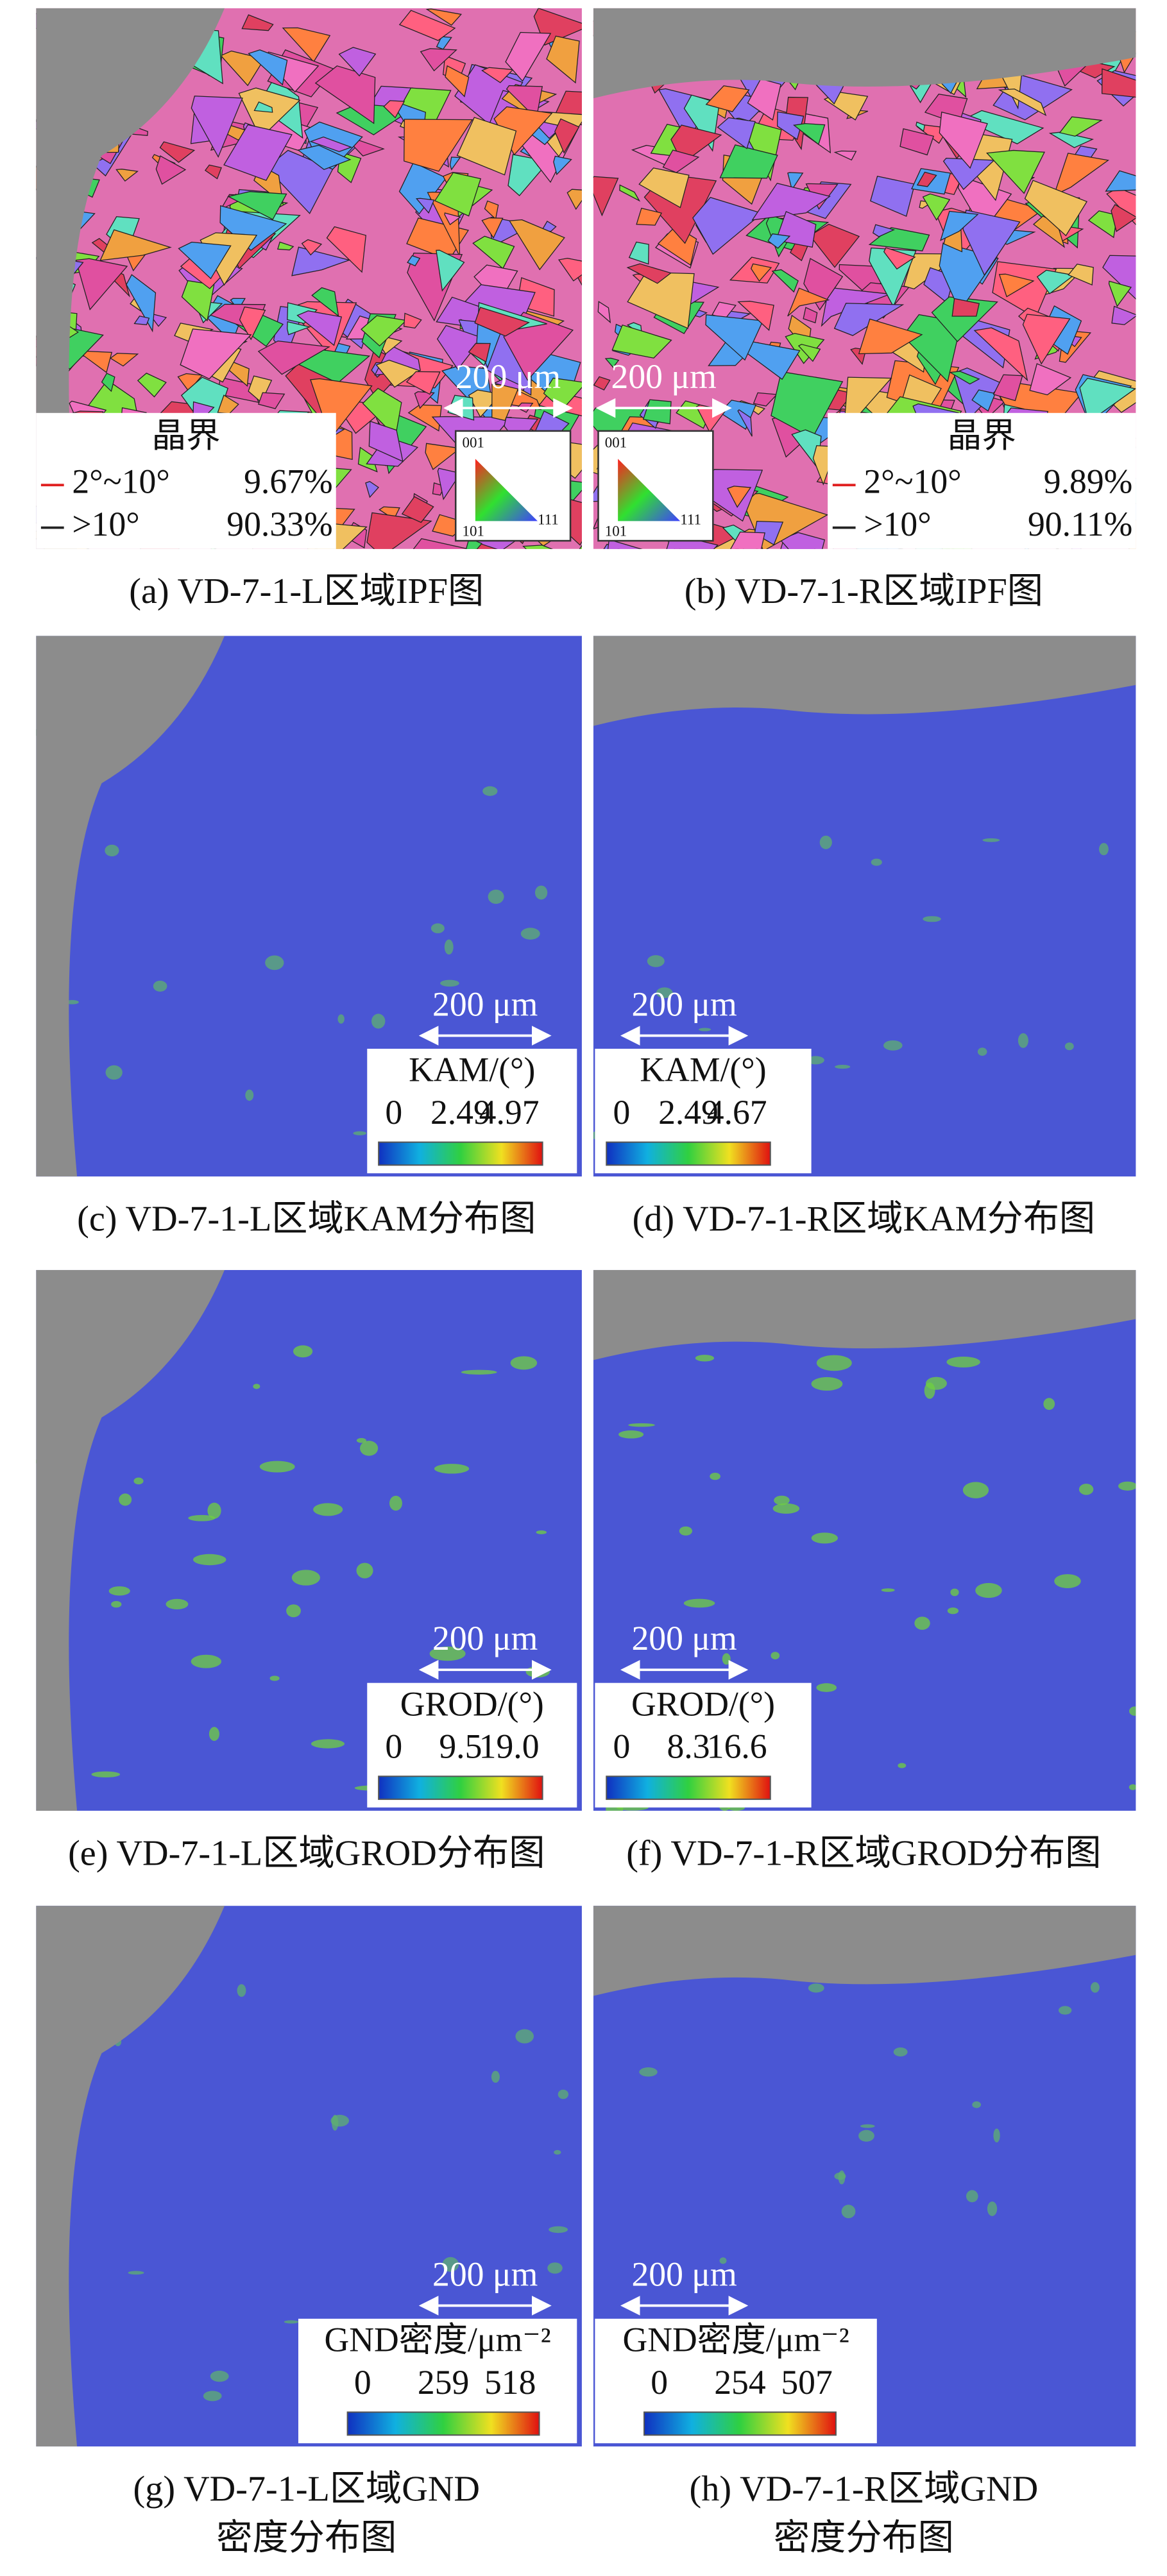 The width and height of the screenshot is (1167, 2576). What do you see at coordinates (982, 435) in the screenshot?
I see `legend-title: 晶界` at bounding box center [982, 435].